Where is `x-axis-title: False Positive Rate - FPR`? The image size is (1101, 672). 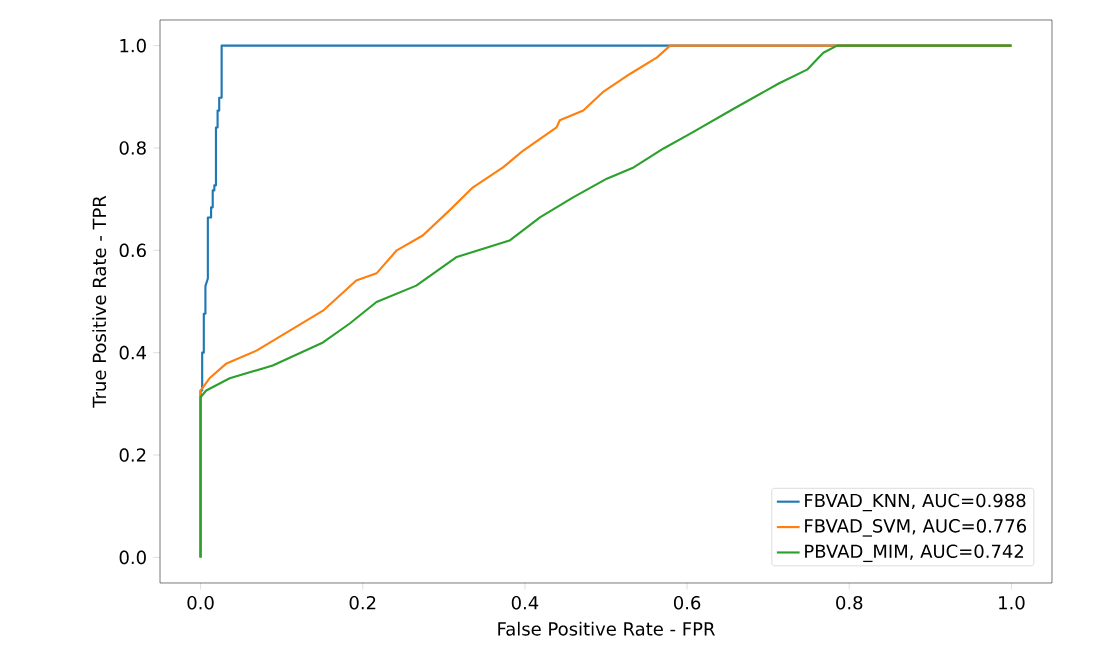 x-axis-title: False Positive Rate - FPR is located at coordinates (606, 628).